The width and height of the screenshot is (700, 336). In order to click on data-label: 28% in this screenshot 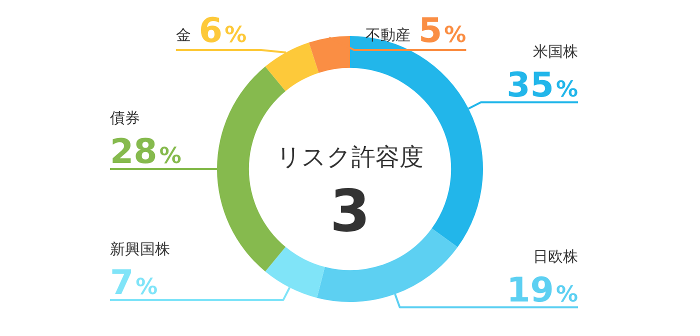, I will do `click(146, 152)`.